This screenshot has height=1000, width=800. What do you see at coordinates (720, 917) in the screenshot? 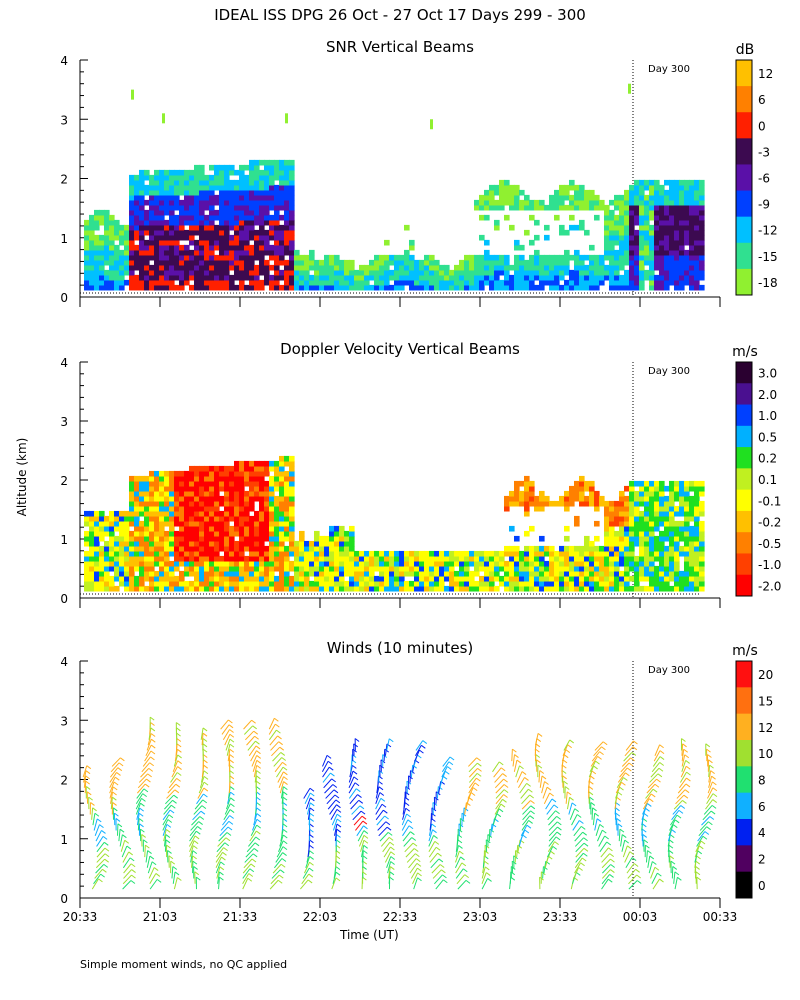
I see `x-tick-label: 00:33` at bounding box center [720, 917].